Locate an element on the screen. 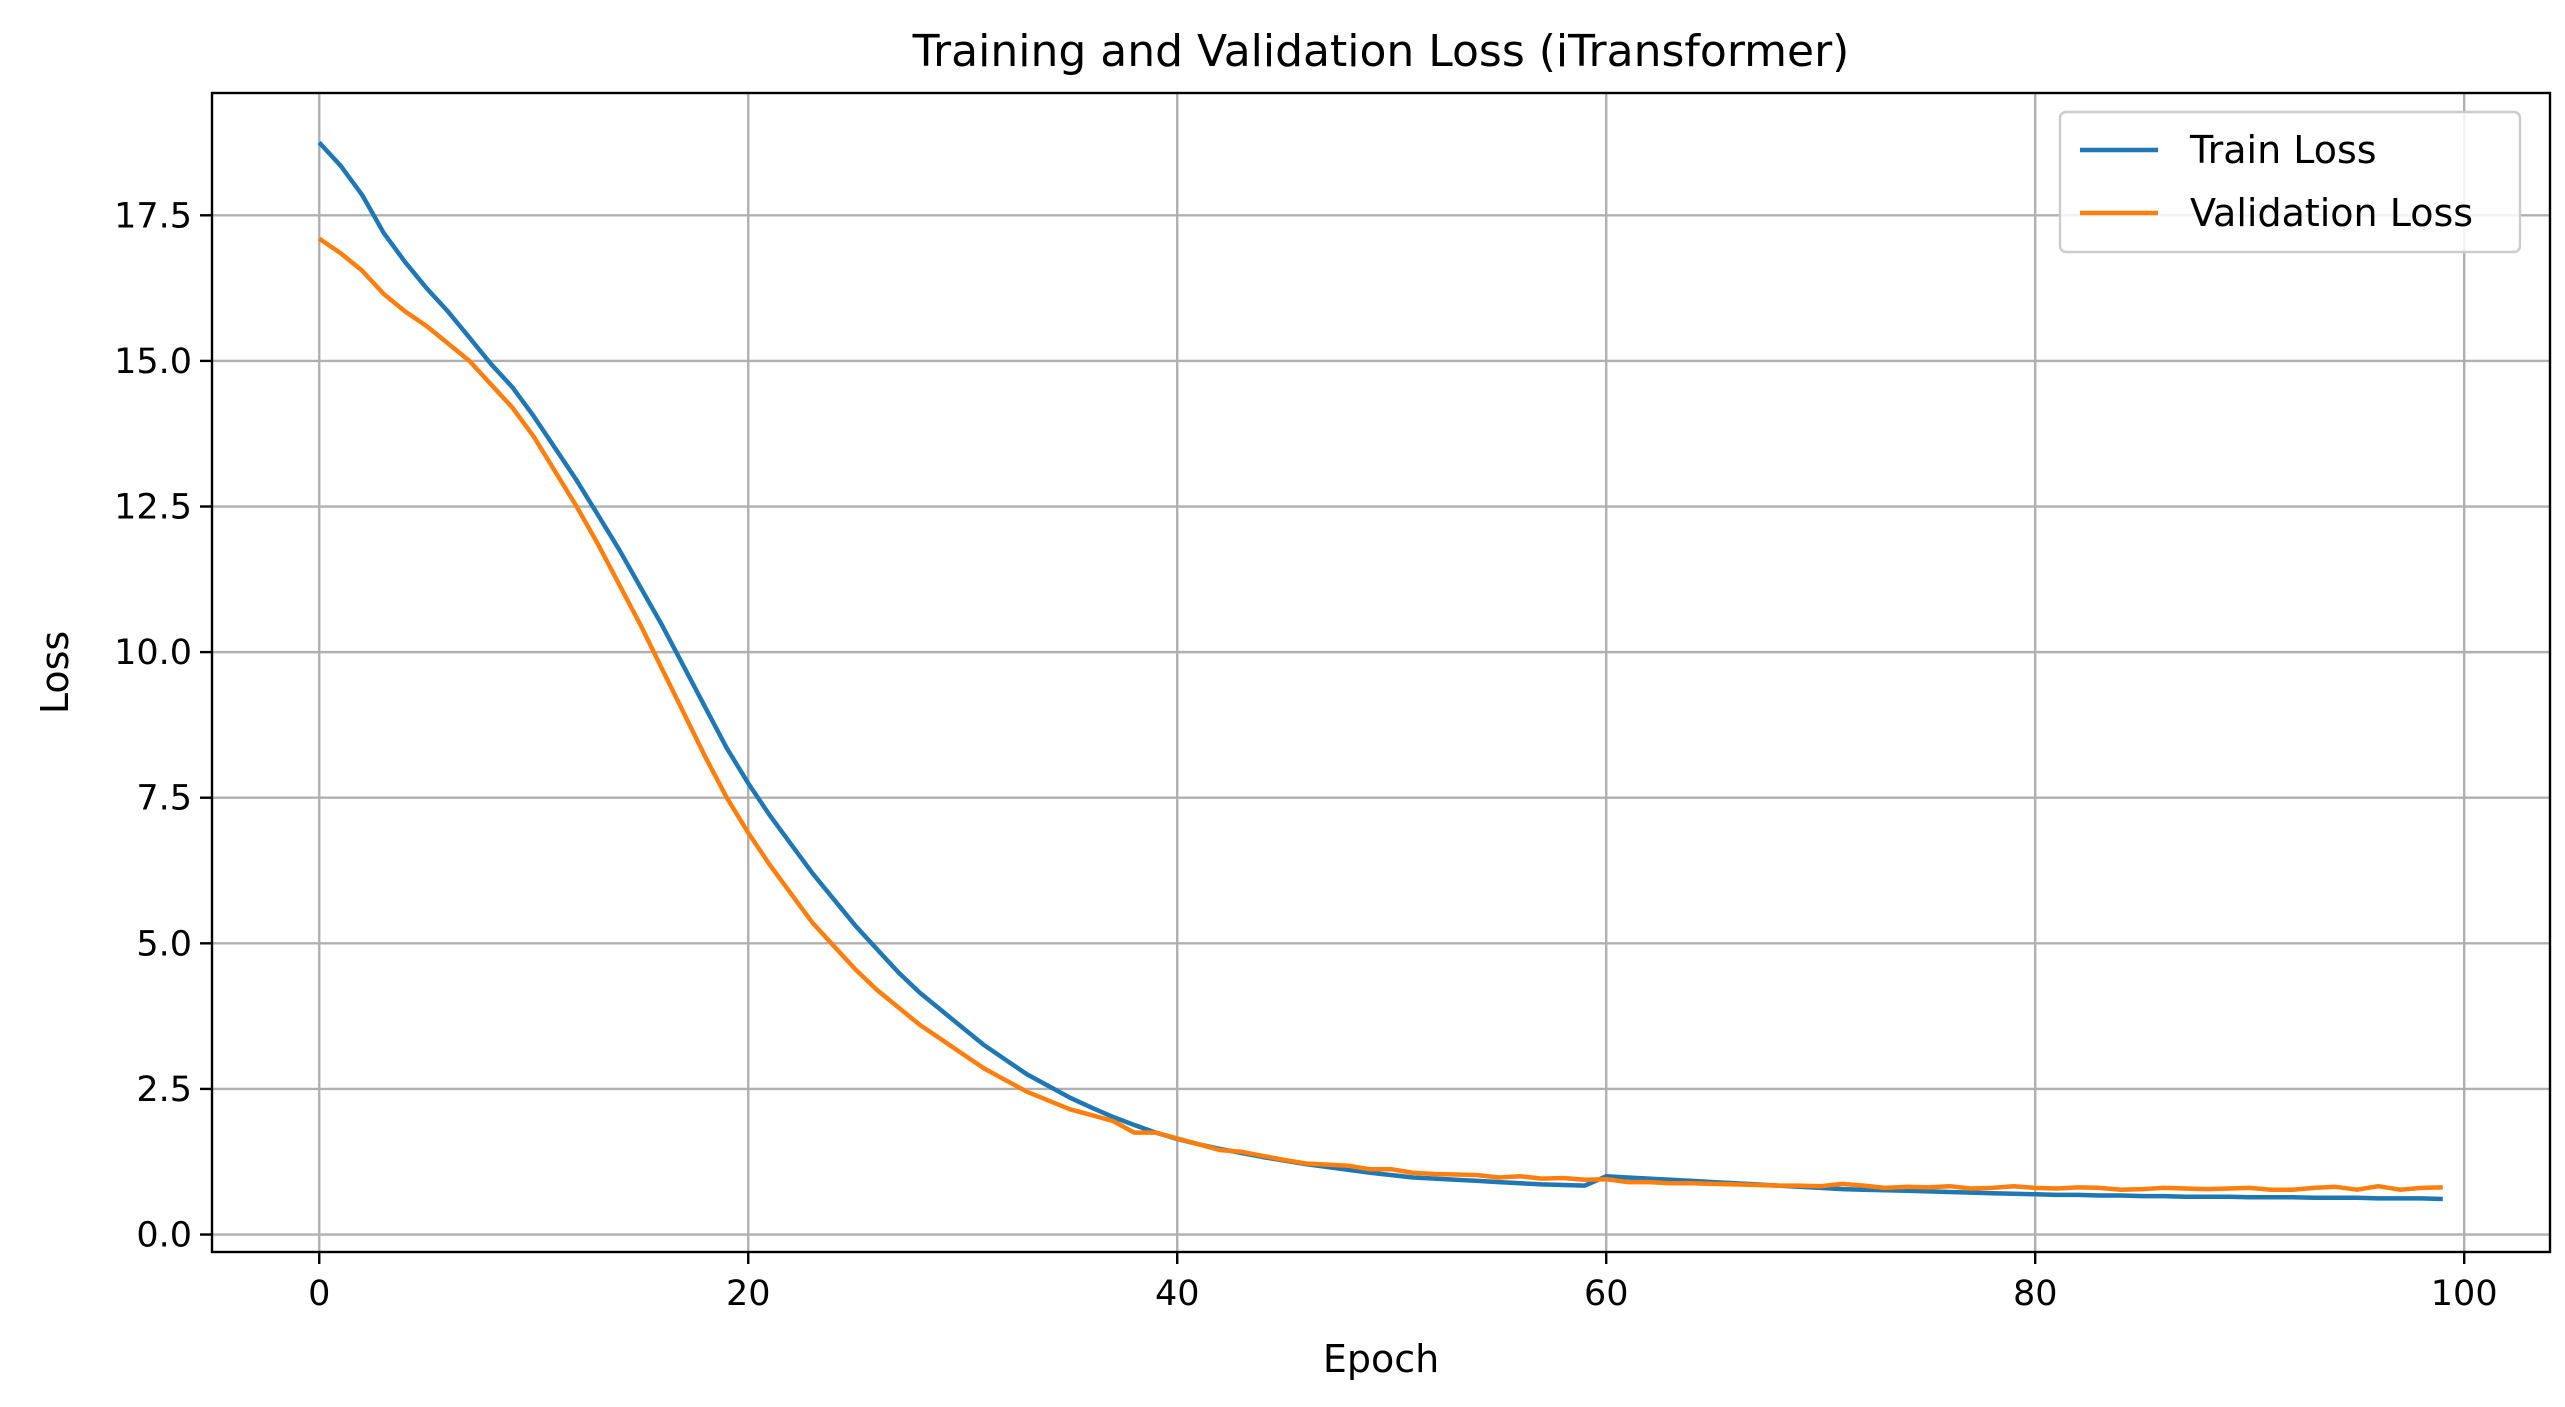 Image resolution: width=2565 pixels, height=1407 pixels. y-tick-label: 12.5 is located at coordinates (153, 508).